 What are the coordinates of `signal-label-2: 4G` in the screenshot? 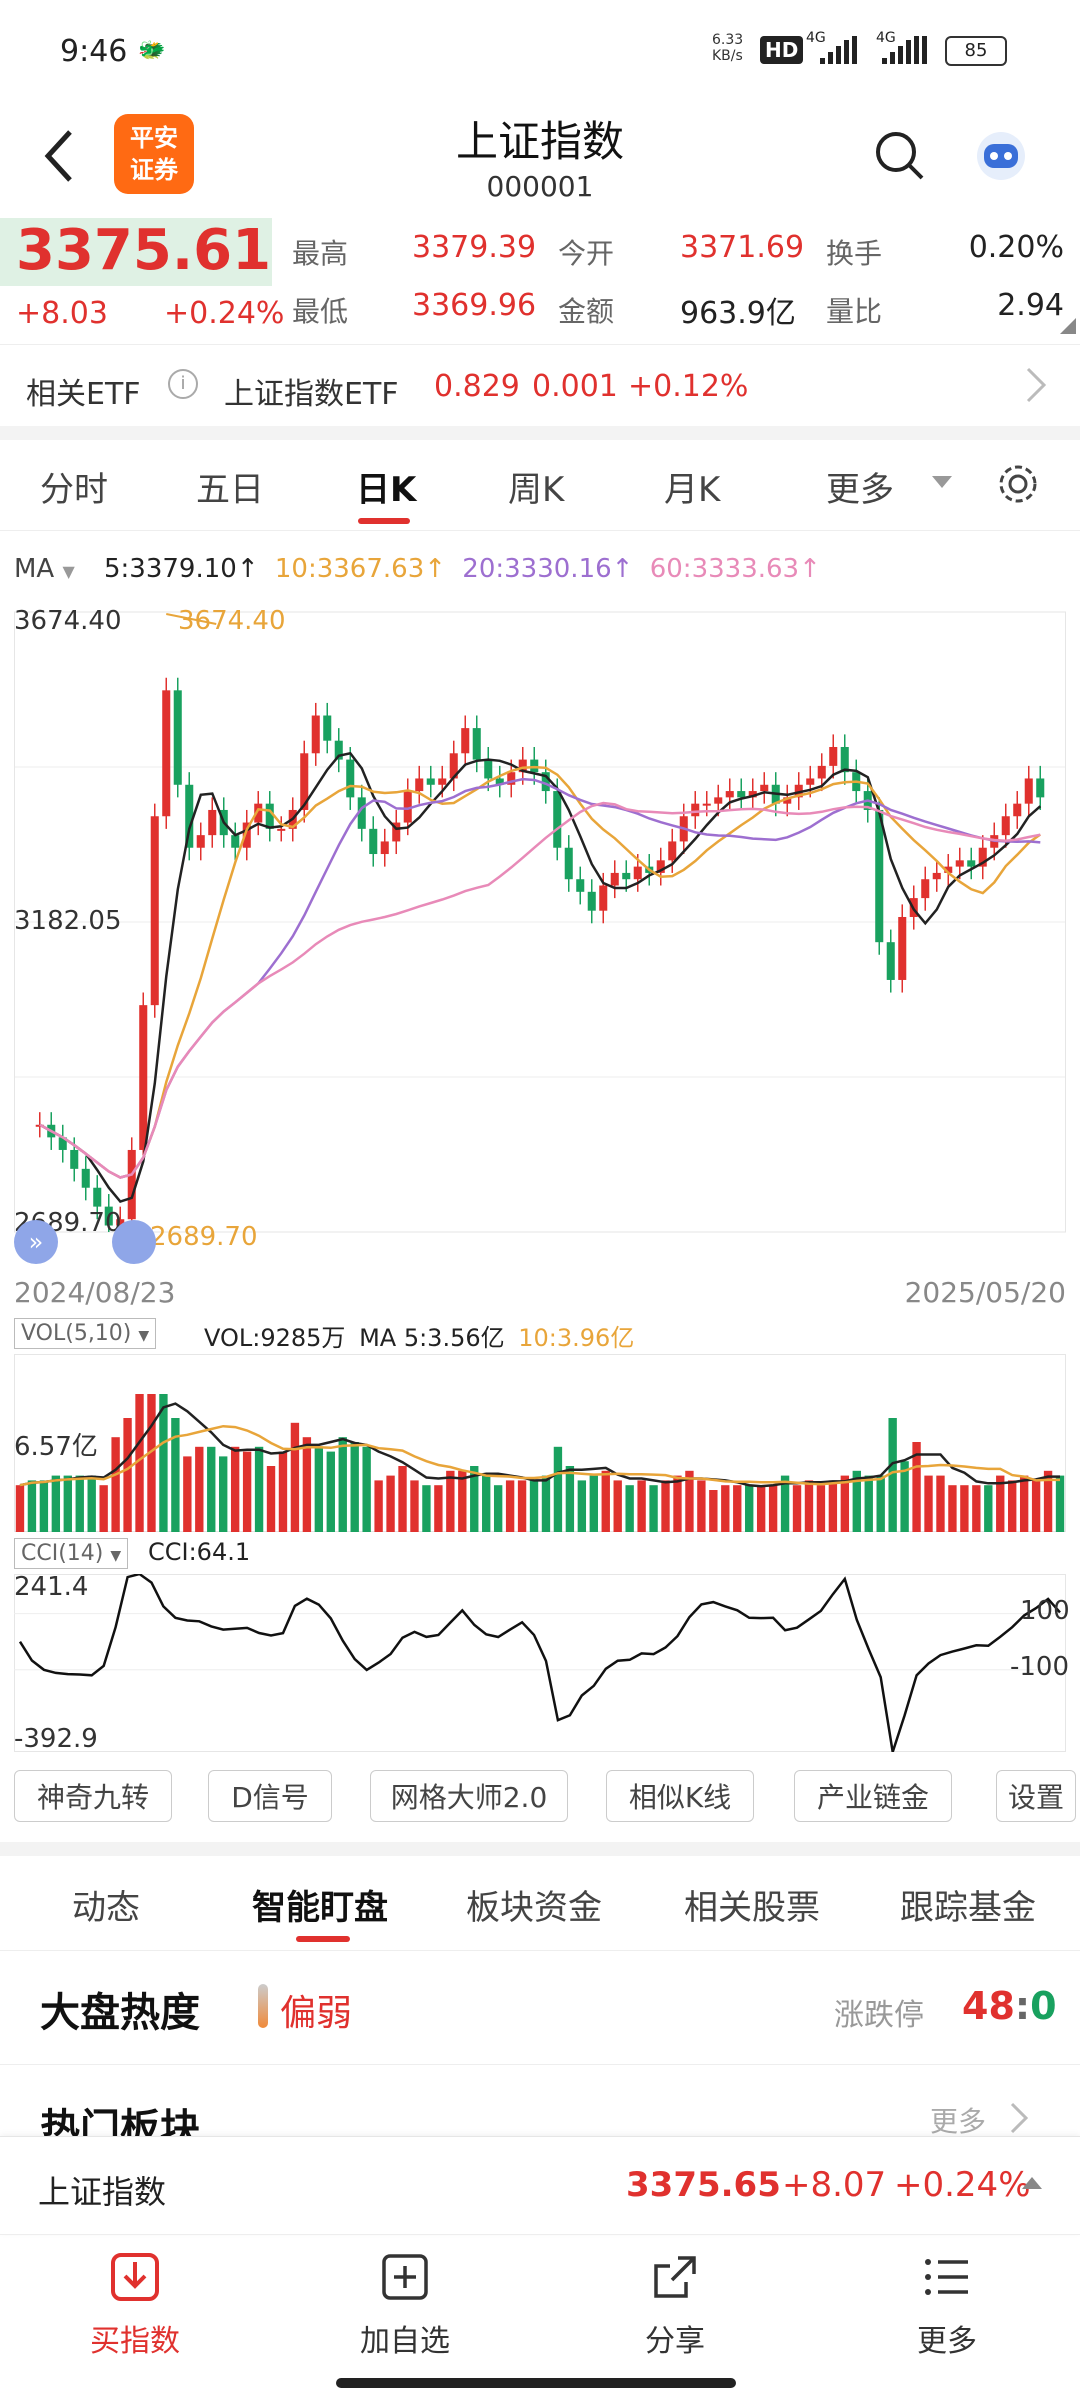 It's located at (886, 38).